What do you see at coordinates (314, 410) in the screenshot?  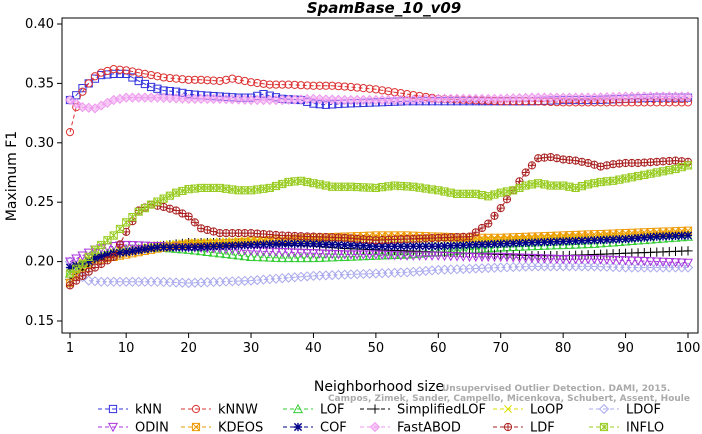 I see `legend-item-lof: LOF` at bounding box center [314, 410].